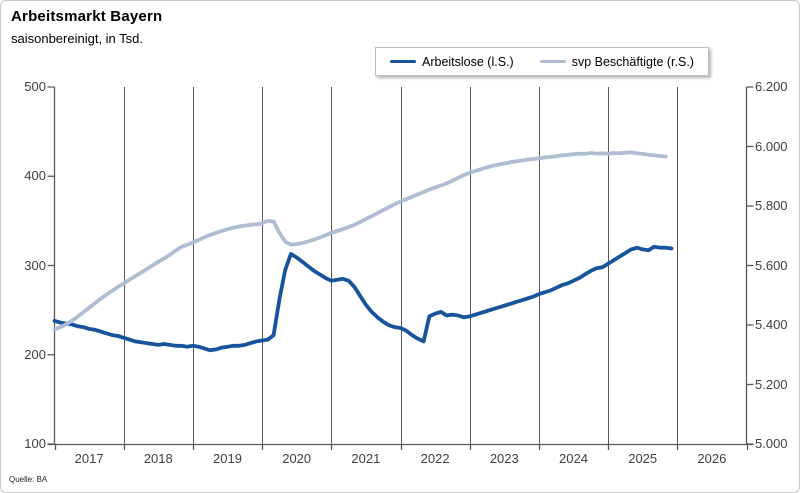  Describe the element at coordinates (771, 205) in the screenshot. I see `right-axis-tick: 5.800` at that location.